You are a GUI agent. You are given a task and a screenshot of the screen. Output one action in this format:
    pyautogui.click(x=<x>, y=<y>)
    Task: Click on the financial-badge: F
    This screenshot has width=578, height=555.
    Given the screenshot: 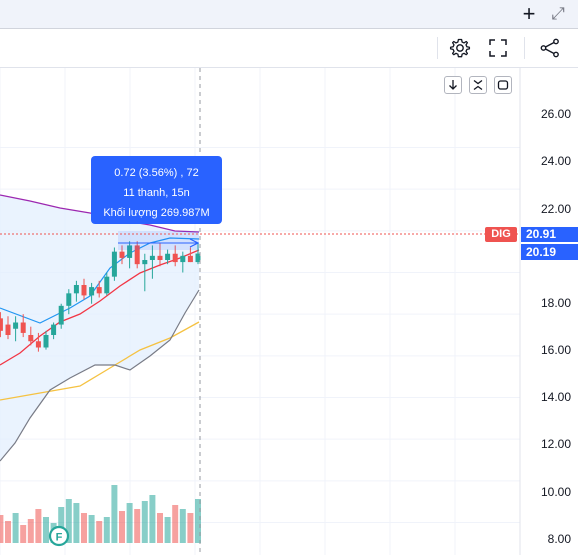 What is the action you would take?
    pyautogui.click(x=59, y=536)
    